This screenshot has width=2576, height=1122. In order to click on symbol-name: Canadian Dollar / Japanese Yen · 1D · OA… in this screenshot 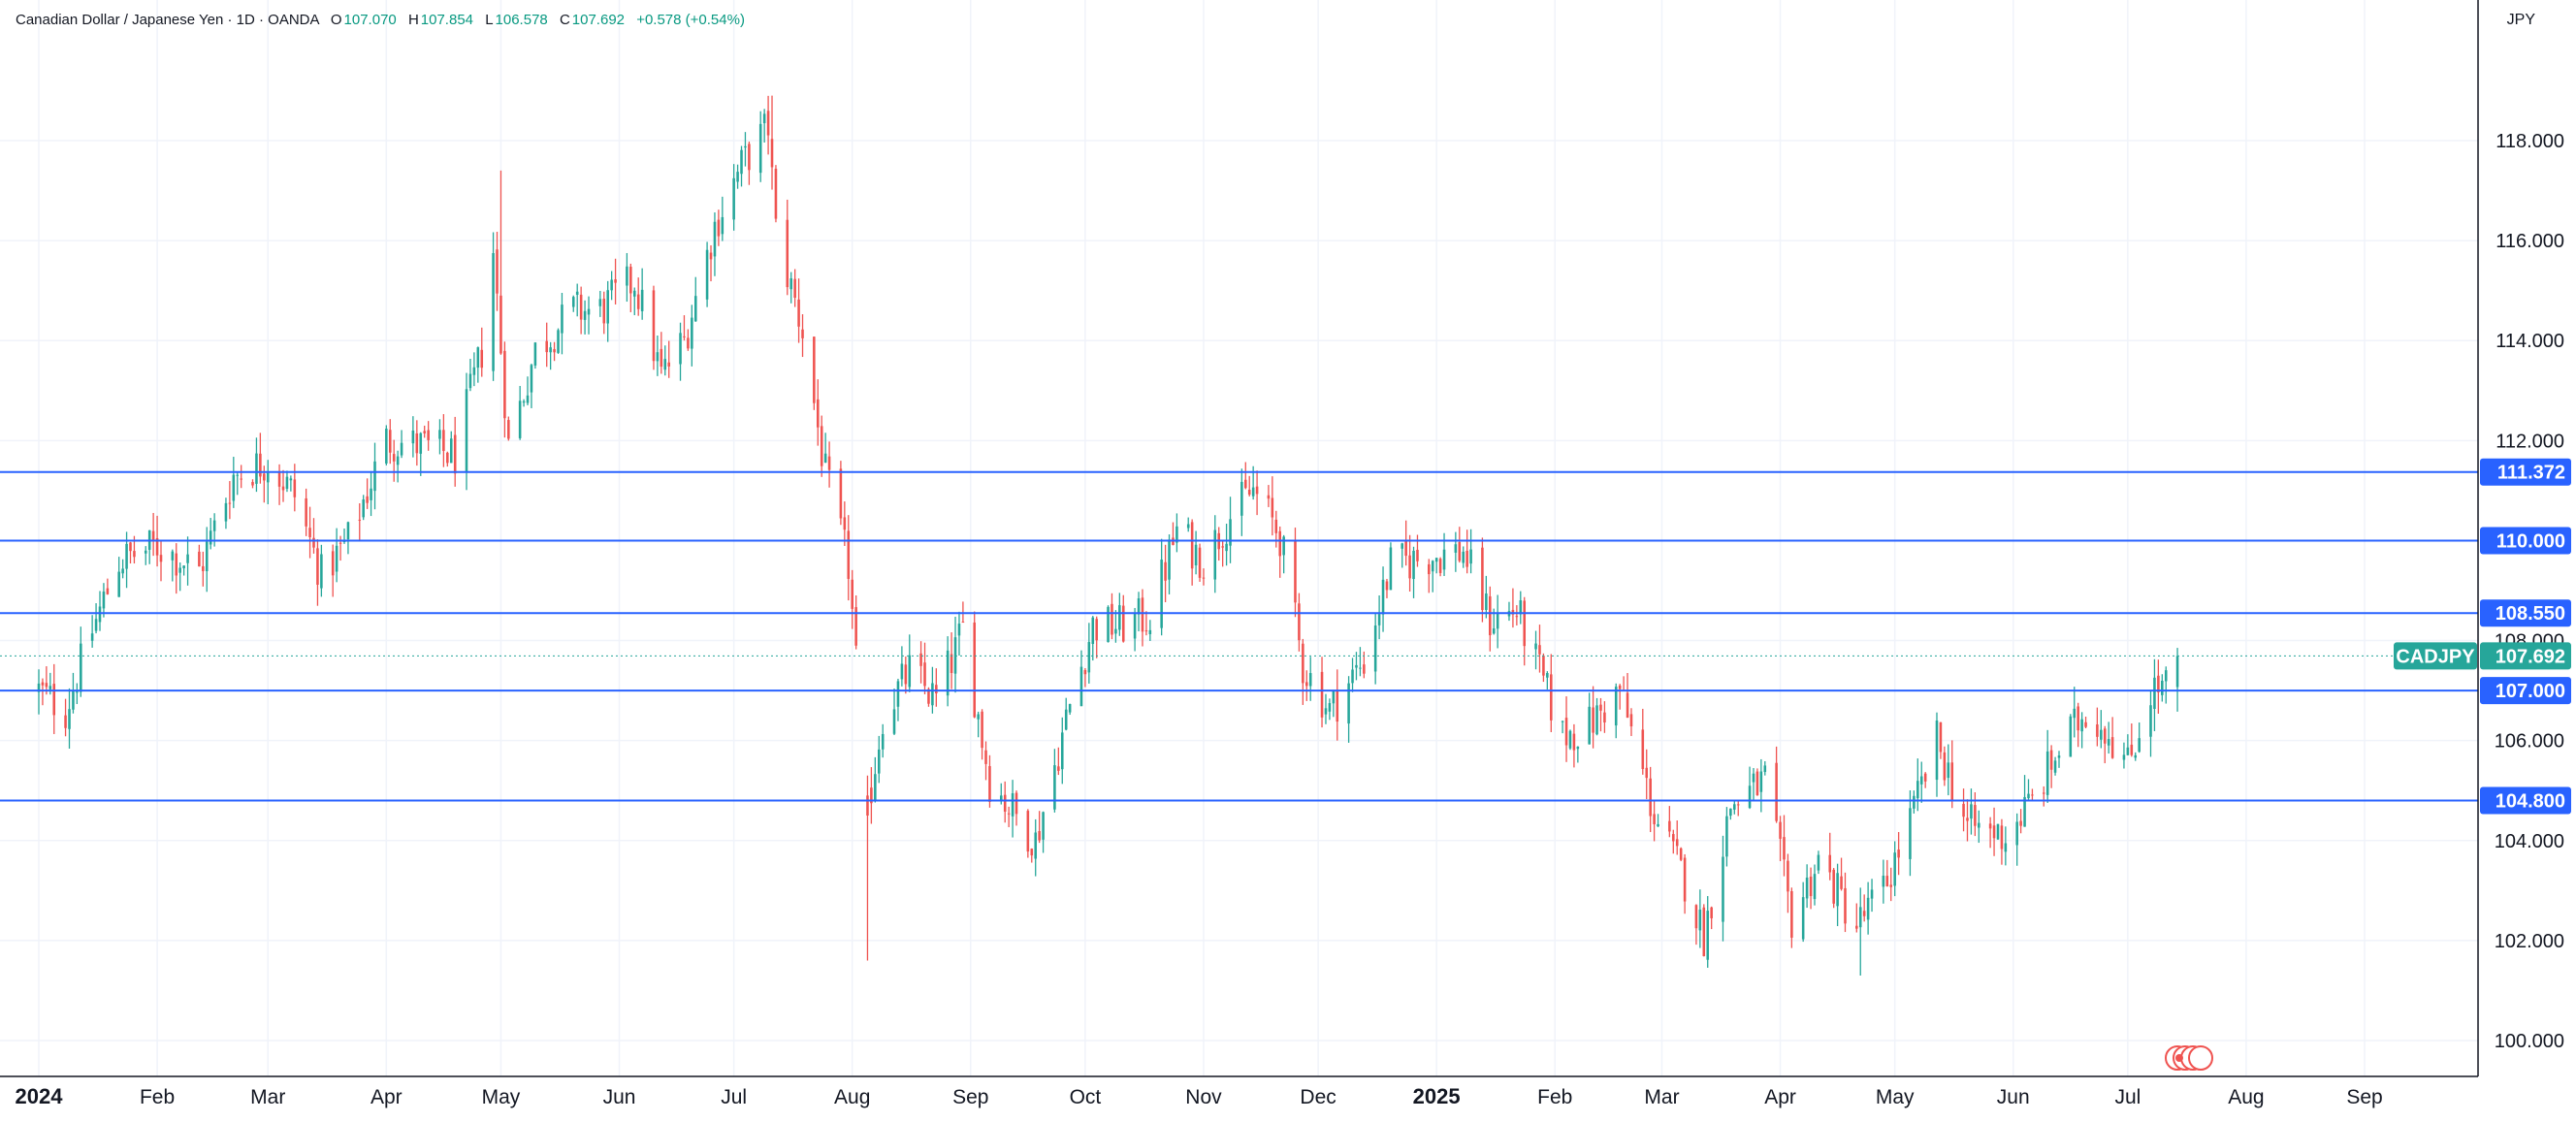, I will do `click(167, 20)`.